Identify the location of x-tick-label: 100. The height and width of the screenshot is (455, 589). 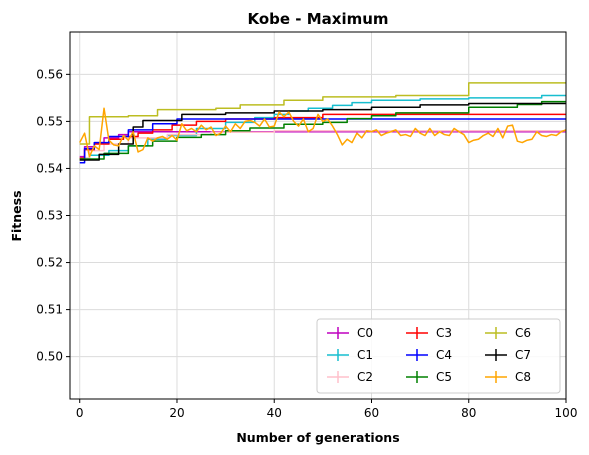
(566, 413).